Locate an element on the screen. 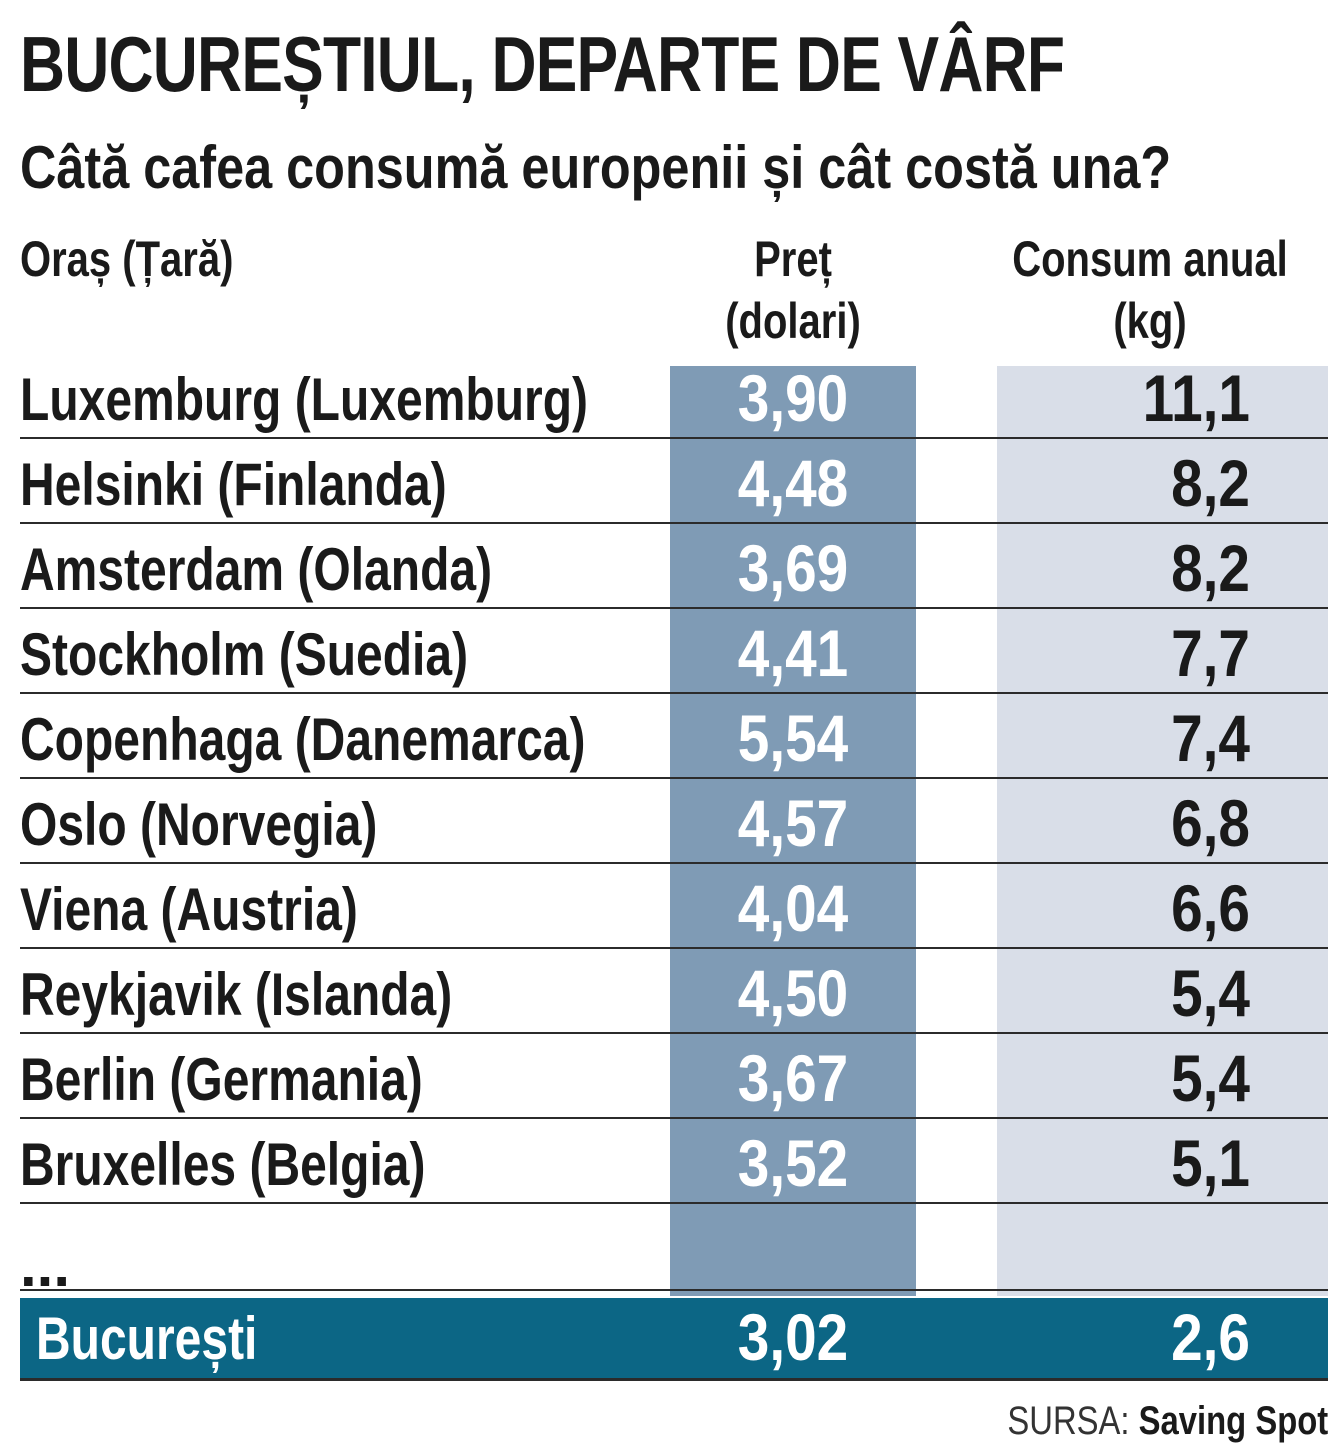  row-city: Copenhaga (Danemarca) is located at coordinates (303, 739).